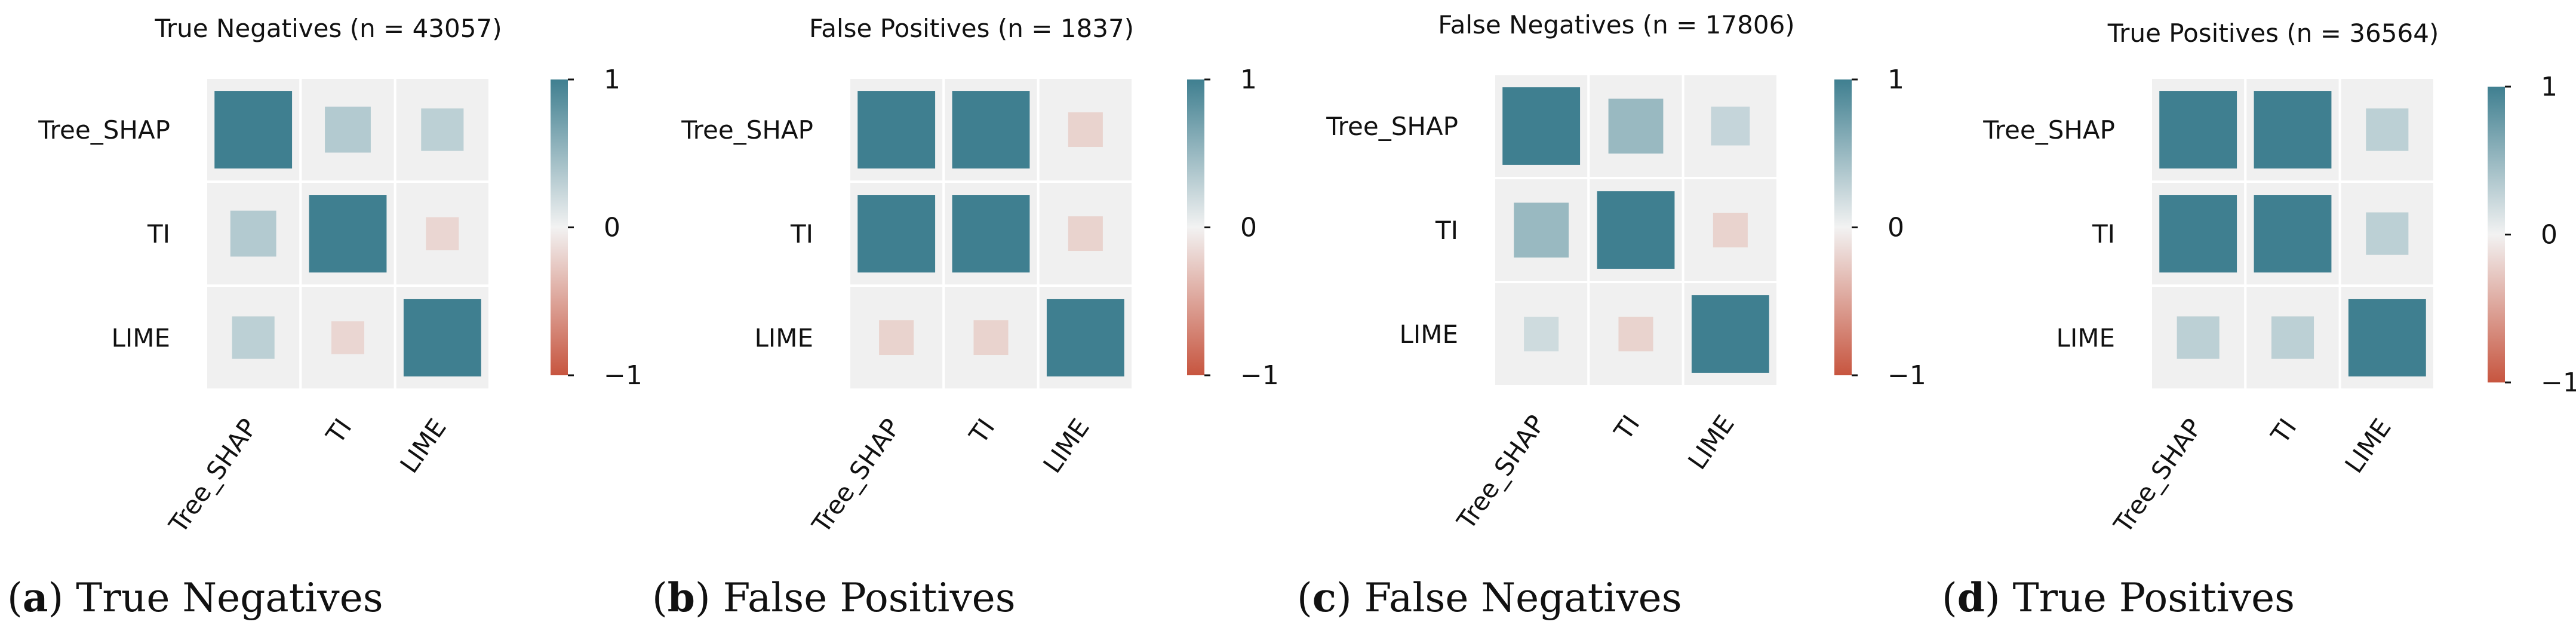  Describe the element at coordinates (1971, 597) in the screenshot. I see `caption-letter: d` at that location.